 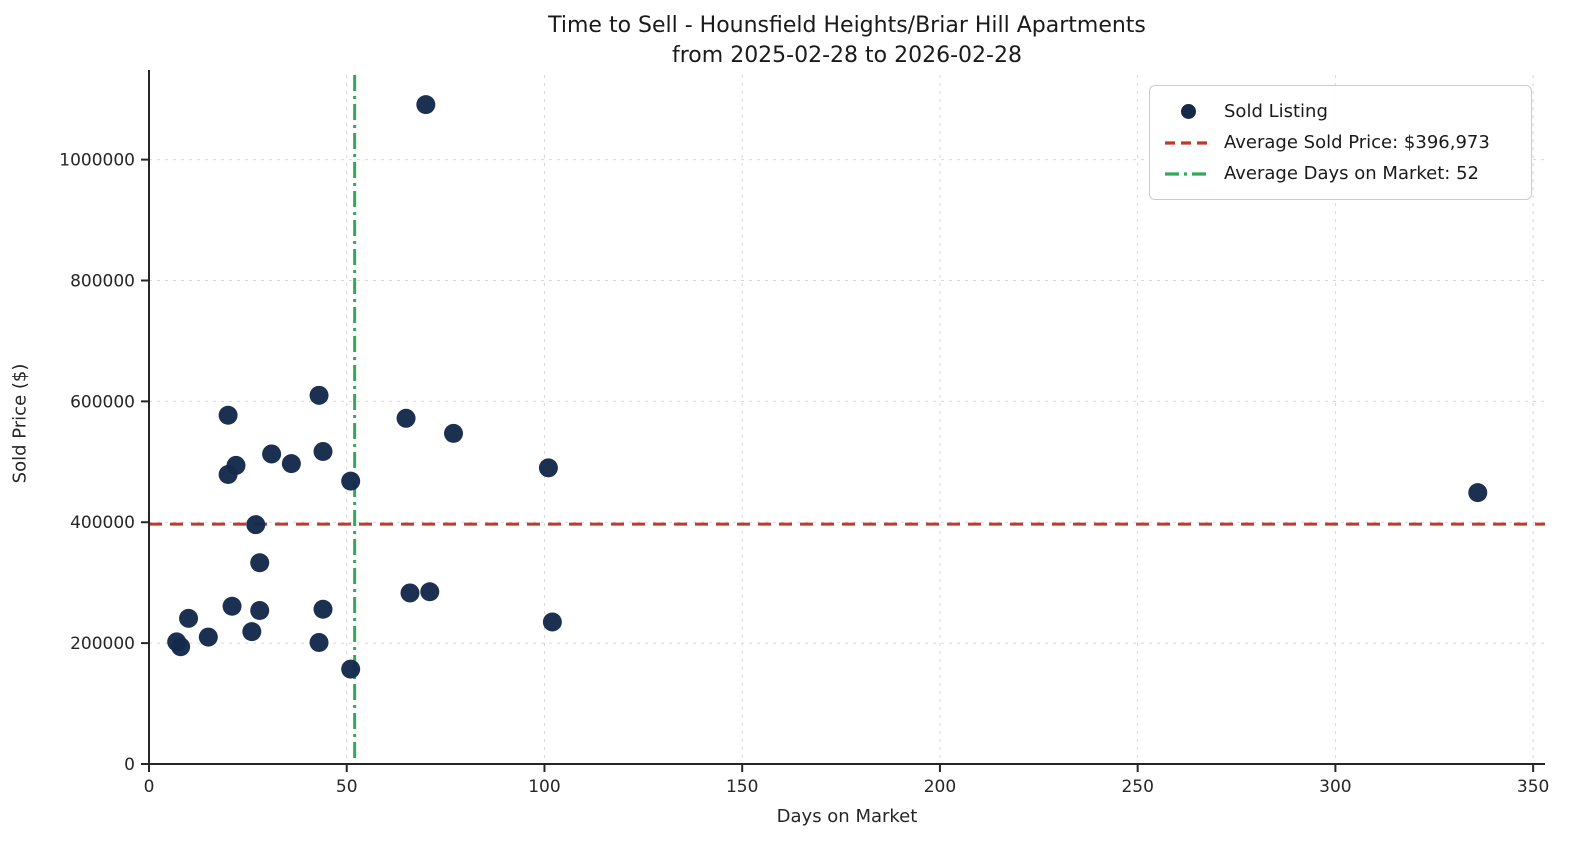 What do you see at coordinates (1137, 787) in the screenshot?
I see `x-tick-label: 250` at bounding box center [1137, 787].